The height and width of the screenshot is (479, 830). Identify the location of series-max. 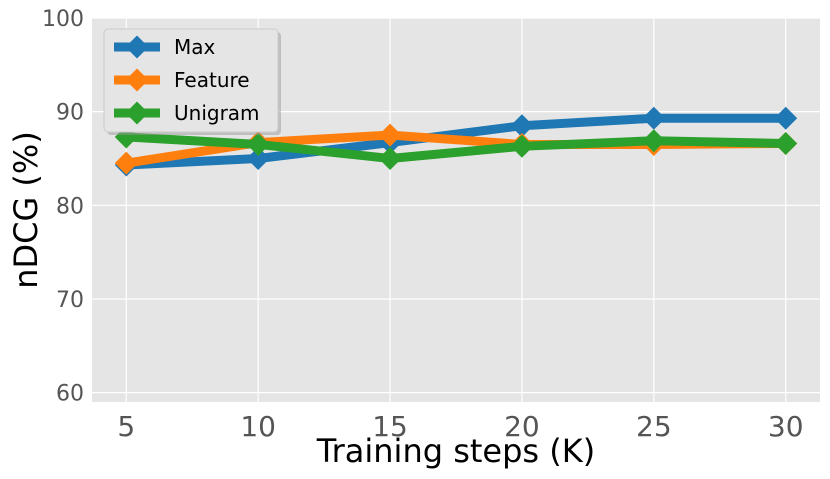
(456, 141).